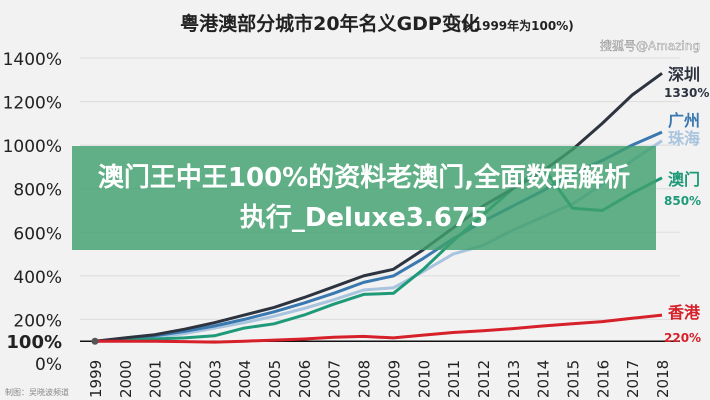 The height and width of the screenshot is (400, 710). What do you see at coordinates (684, 312) in the screenshot?
I see `series-label: 香港` at bounding box center [684, 312].